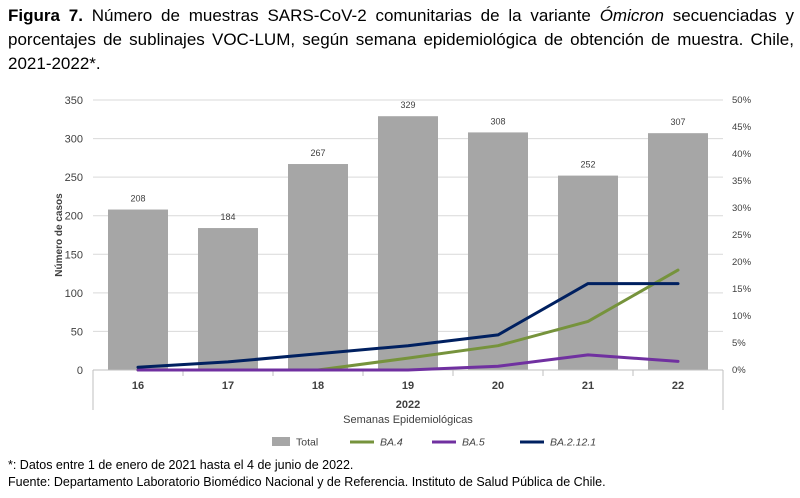 The height and width of the screenshot is (498, 800). What do you see at coordinates (74, 140) in the screenshot?
I see `y-tick-label: 300` at bounding box center [74, 140].